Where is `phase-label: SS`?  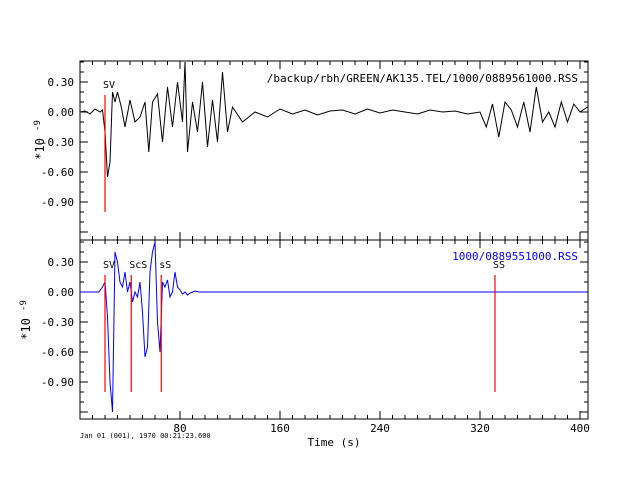
phase-label: SS is located at coordinates (499, 265).